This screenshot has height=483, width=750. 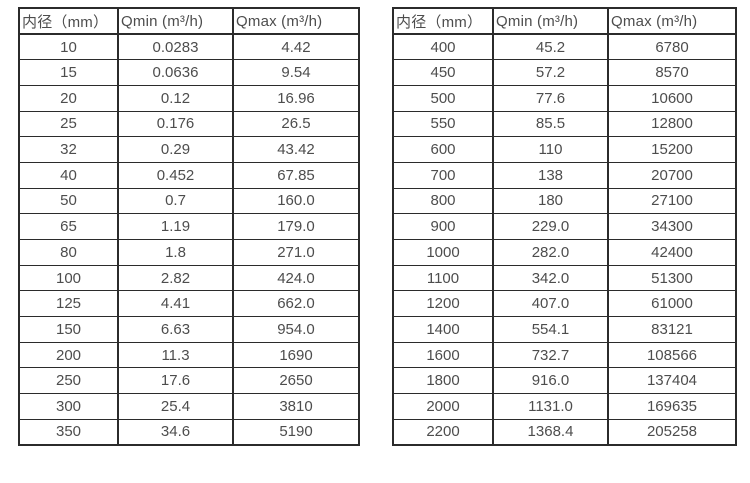 What do you see at coordinates (68, 149) in the screenshot?
I see `diameter-cell: 32` at bounding box center [68, 149].